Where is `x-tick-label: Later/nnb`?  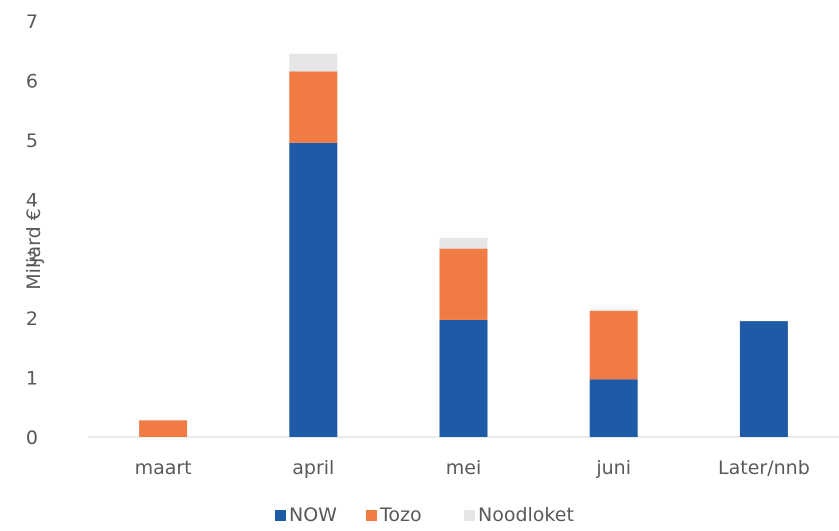
x-tick-label: Later/nnb is located at coordinates (764, 468).